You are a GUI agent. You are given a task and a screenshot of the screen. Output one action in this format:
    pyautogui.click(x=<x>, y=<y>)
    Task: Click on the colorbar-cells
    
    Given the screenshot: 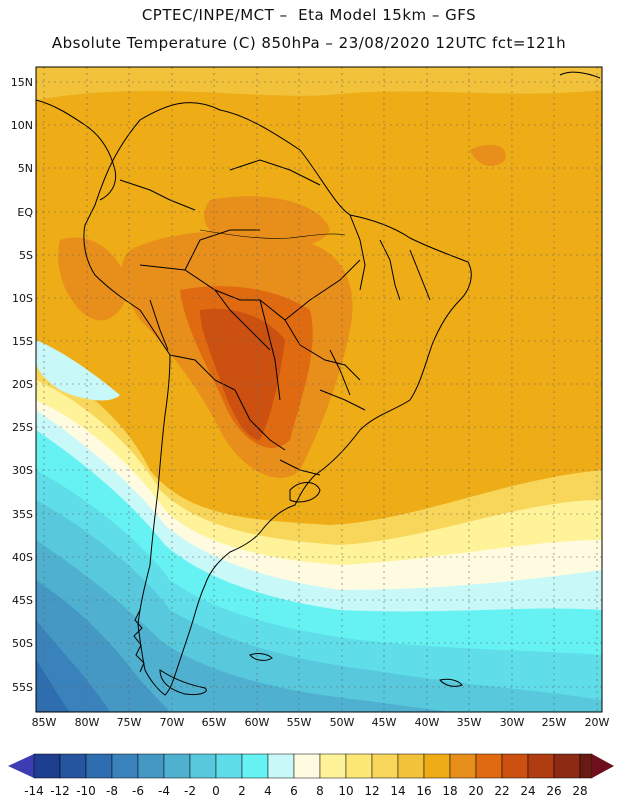 What is the action you would take?
    pyautogui.click(x=313, y=766)
    